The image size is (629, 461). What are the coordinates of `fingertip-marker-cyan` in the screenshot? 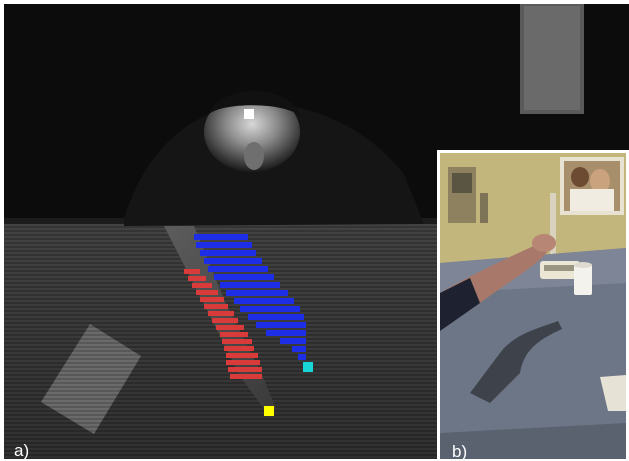 It's located at (308, 367).